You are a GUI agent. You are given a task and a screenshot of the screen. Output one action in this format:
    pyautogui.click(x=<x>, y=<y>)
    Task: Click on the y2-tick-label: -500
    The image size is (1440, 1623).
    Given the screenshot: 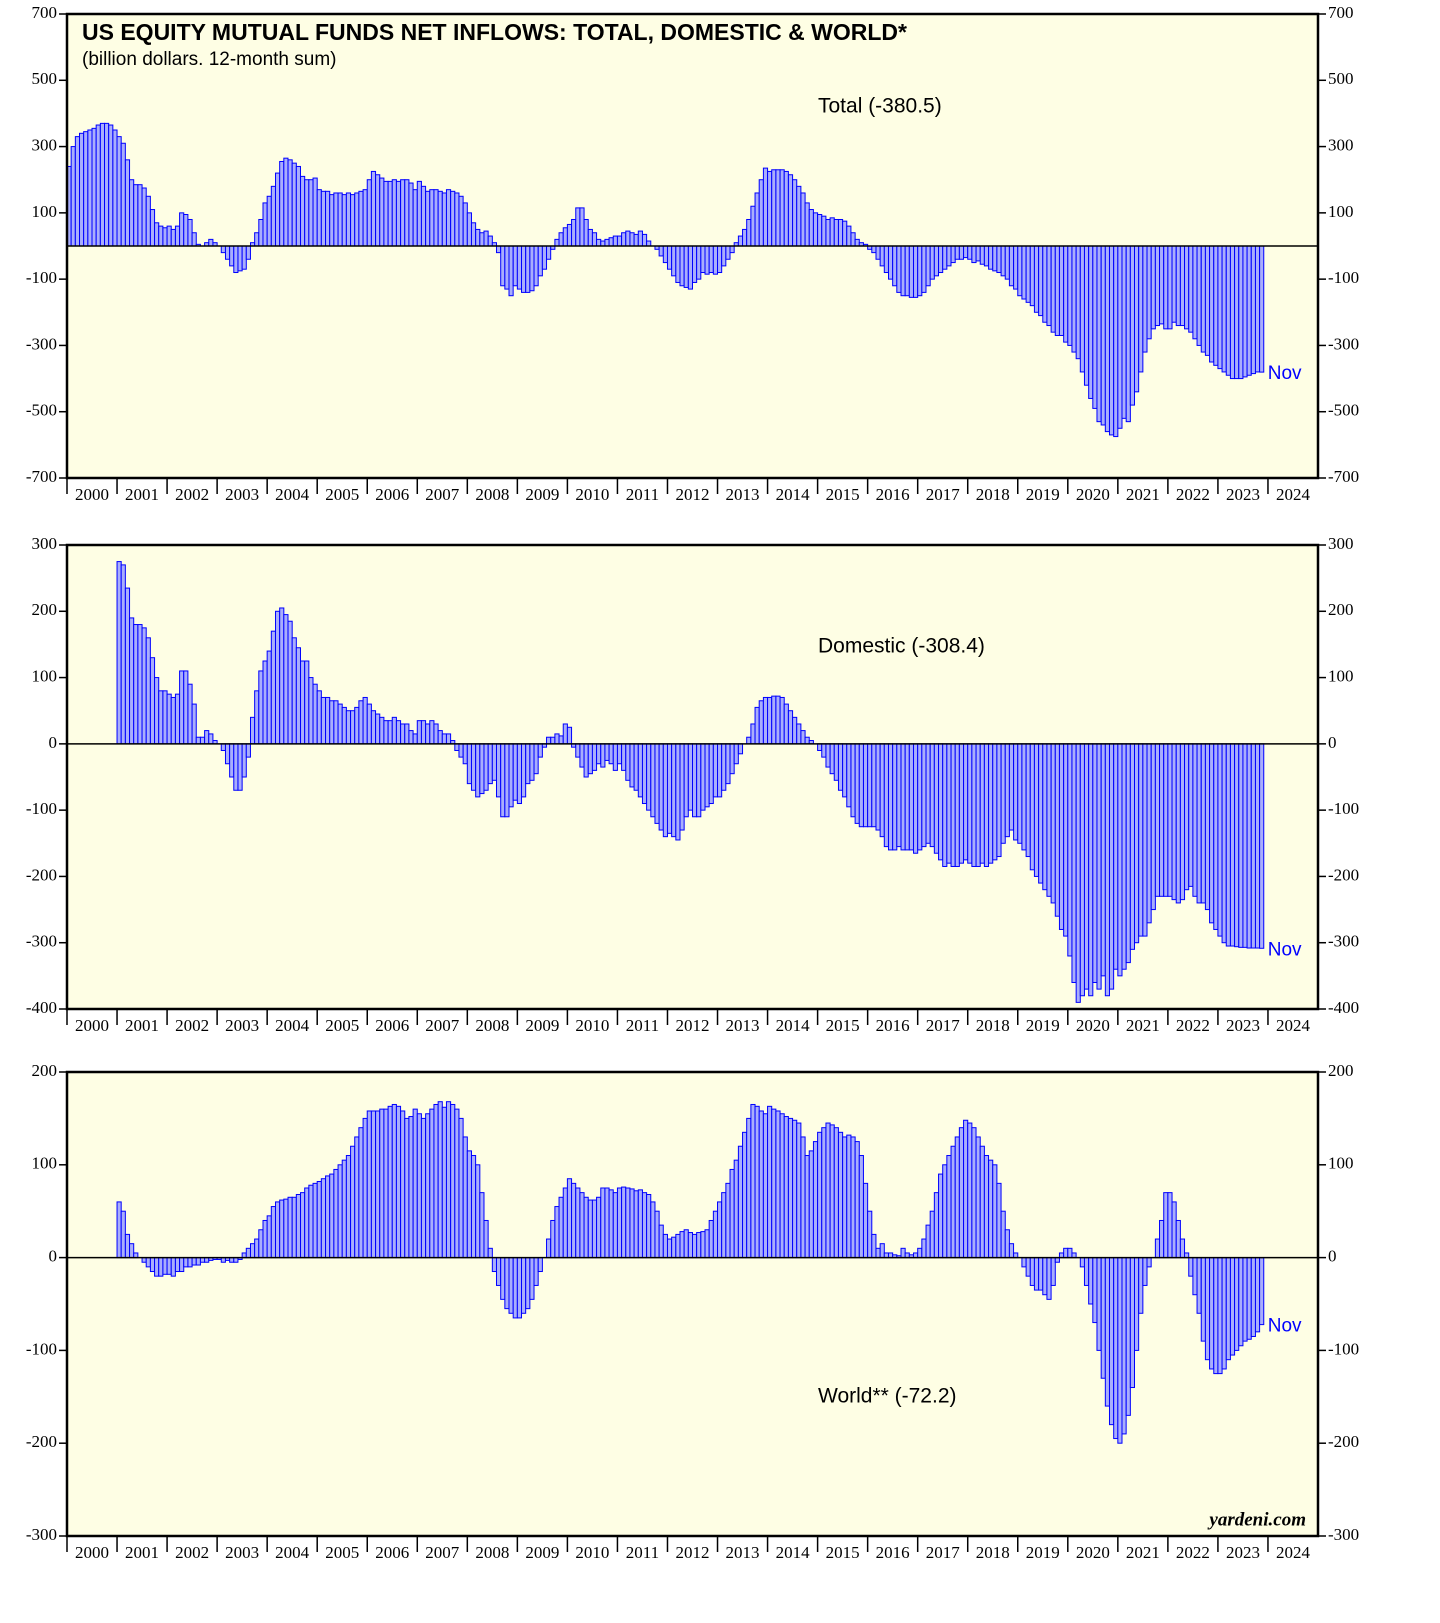 What is the action you would take?
    pyautogui.click(x=1343, y=410)
    